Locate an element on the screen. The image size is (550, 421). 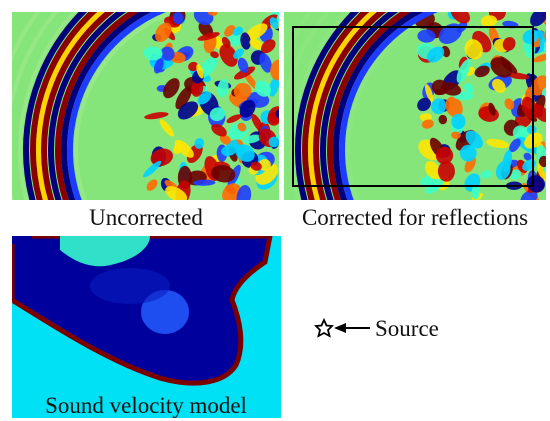
caption: Sound velocity model is located at coordinates (146, 405).